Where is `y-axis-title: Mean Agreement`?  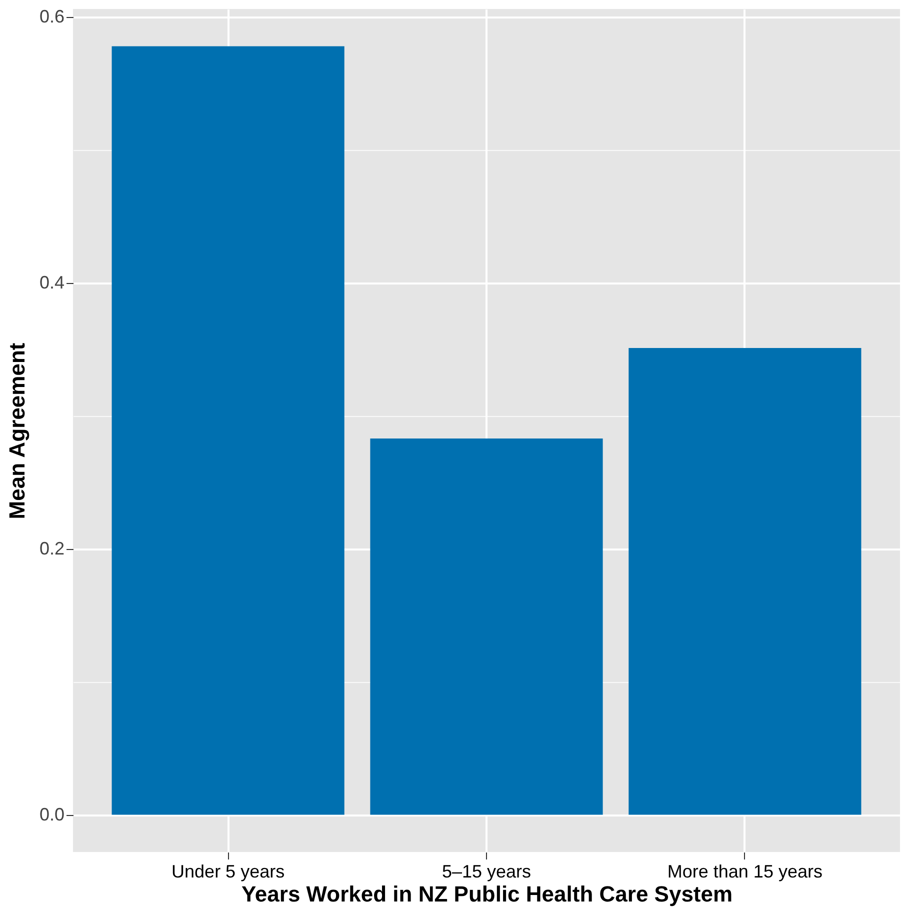 y-axis-title: Mean Agreement is located at coordinates (17, 431).